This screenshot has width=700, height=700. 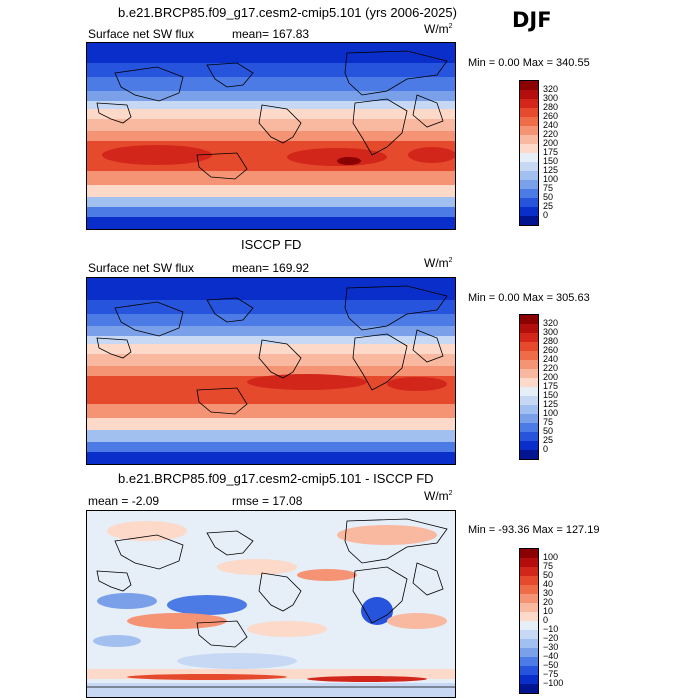 What do you see at coordinates (551, 665) in the screenshot?
I see `colorbar-label: −50` at bounding box center [551, 665].